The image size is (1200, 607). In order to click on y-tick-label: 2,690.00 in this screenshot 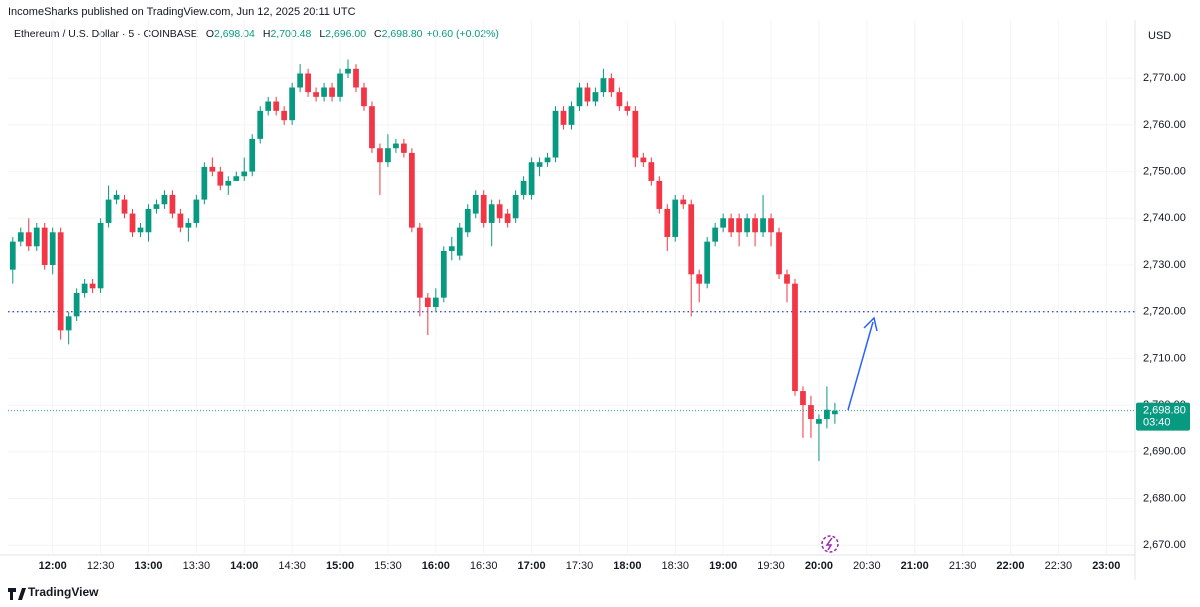, I will do `click(1164, 452)`.